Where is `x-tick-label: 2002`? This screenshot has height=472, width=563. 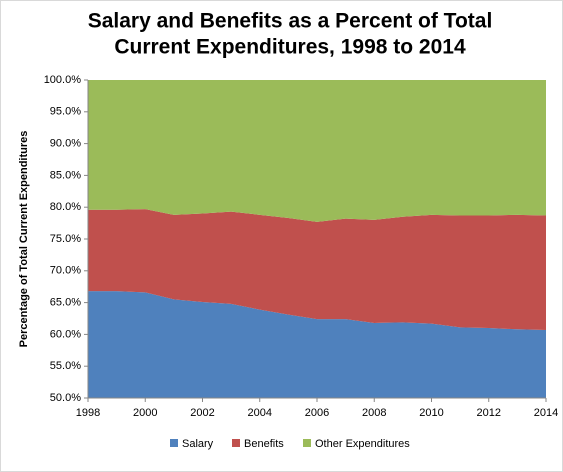 x-tick-label: 2002 is located at coordinates (202, 413).